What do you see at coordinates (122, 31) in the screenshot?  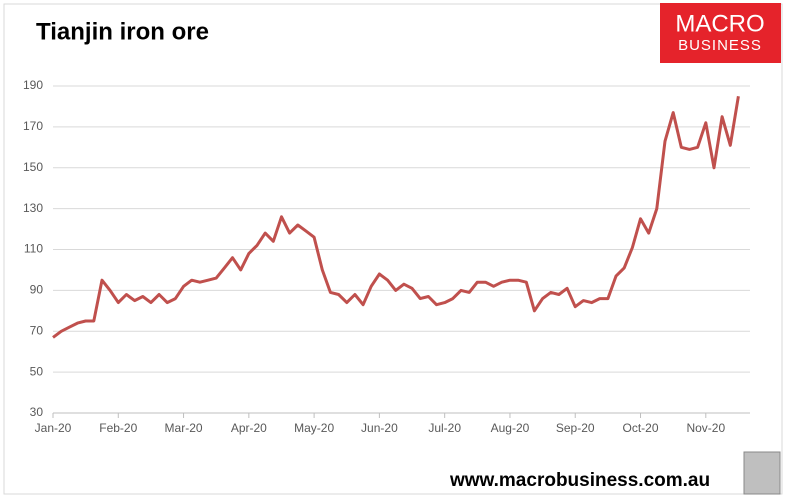 I see `chart-title: Tianjin iron ore` at bounding box center [122, 31].